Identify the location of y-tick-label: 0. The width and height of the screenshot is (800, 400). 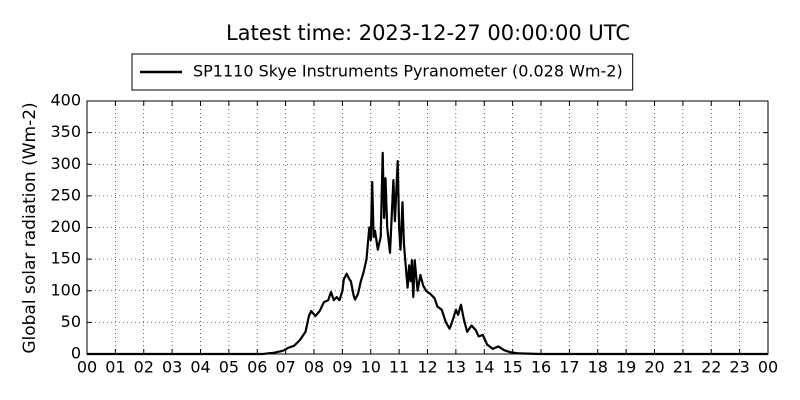
(76, 353).